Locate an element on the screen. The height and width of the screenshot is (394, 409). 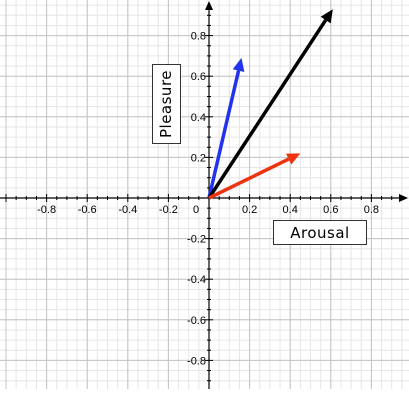
y-tick-label: -0.6 is located at coordinates (196, 321).